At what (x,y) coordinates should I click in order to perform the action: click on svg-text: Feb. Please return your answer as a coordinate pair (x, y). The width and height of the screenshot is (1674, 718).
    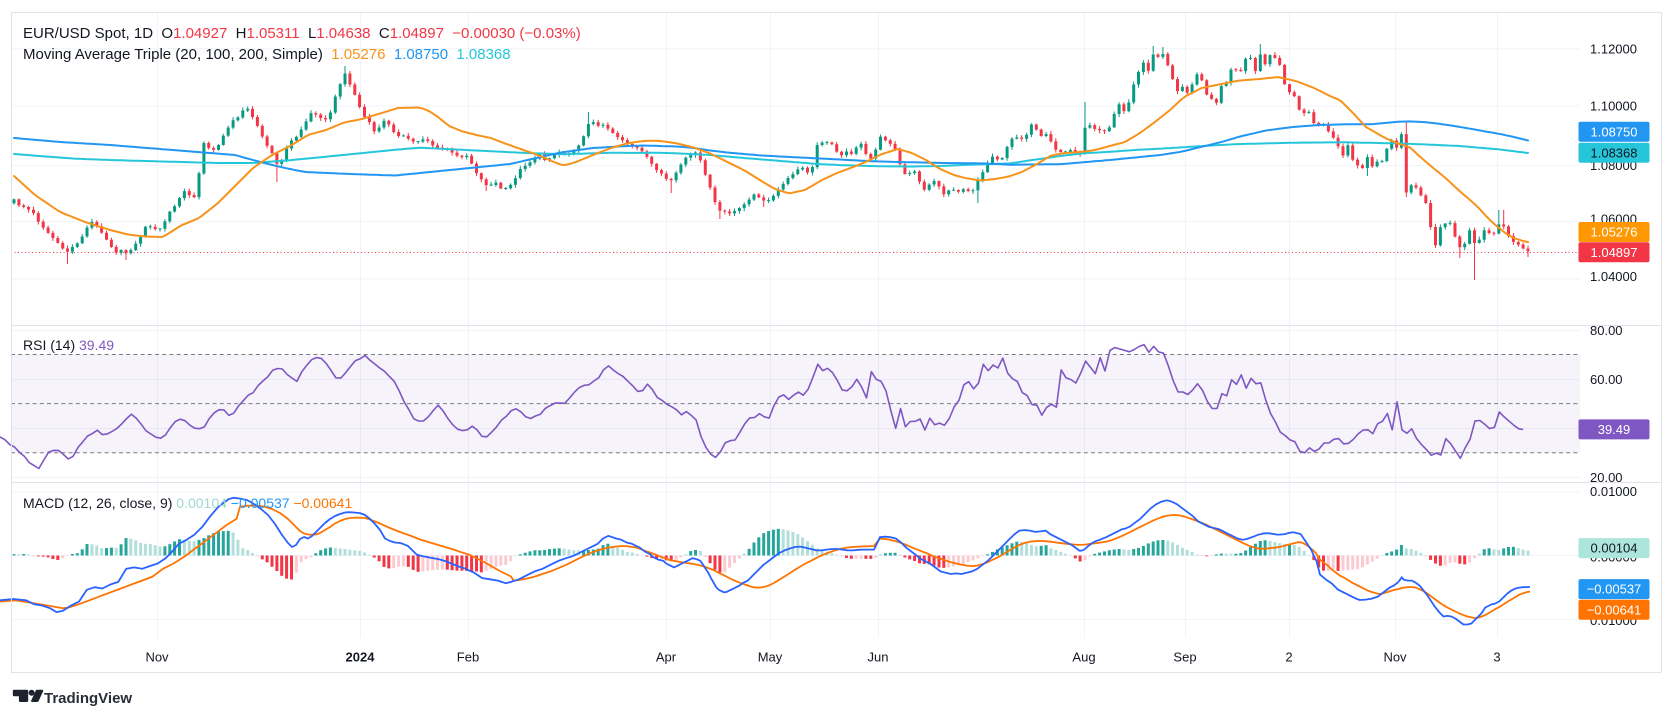
    Looking at the image, I should click on (468, 657).